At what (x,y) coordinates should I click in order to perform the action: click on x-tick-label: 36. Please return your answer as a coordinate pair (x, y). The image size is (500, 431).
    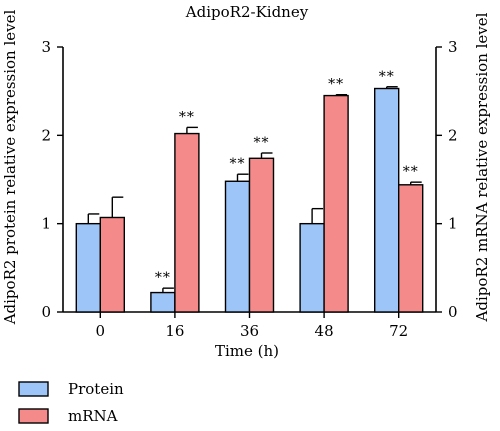
    Looking at the image, I should click on (249, 331).